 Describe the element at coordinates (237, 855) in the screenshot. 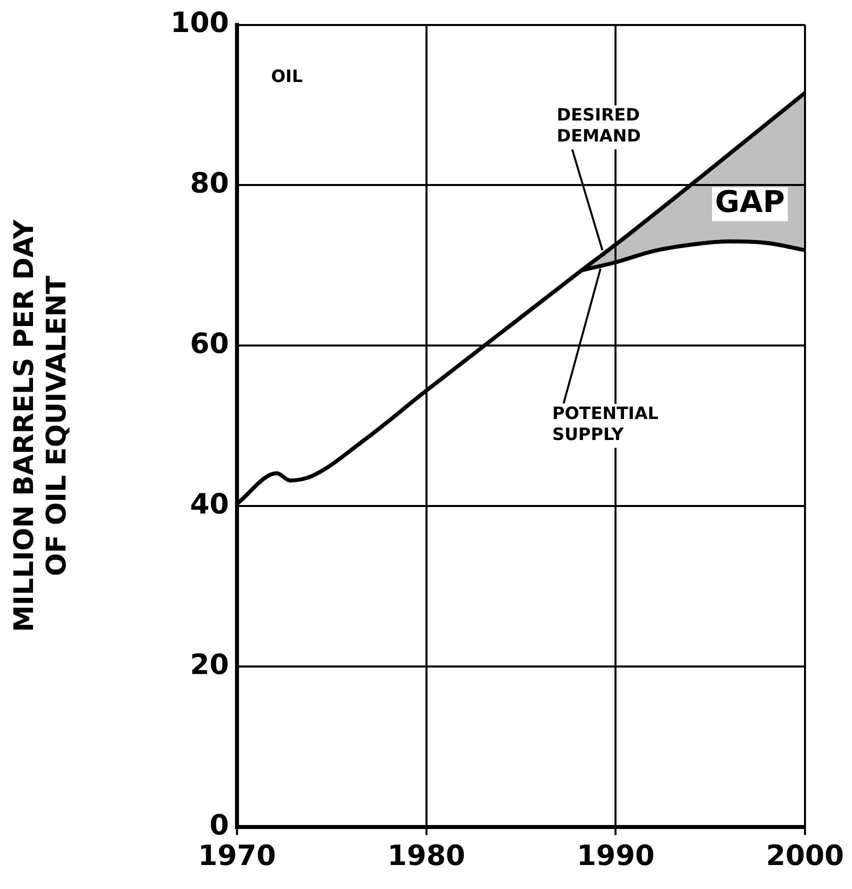

I see `x-tick-label: 1970` at that location.